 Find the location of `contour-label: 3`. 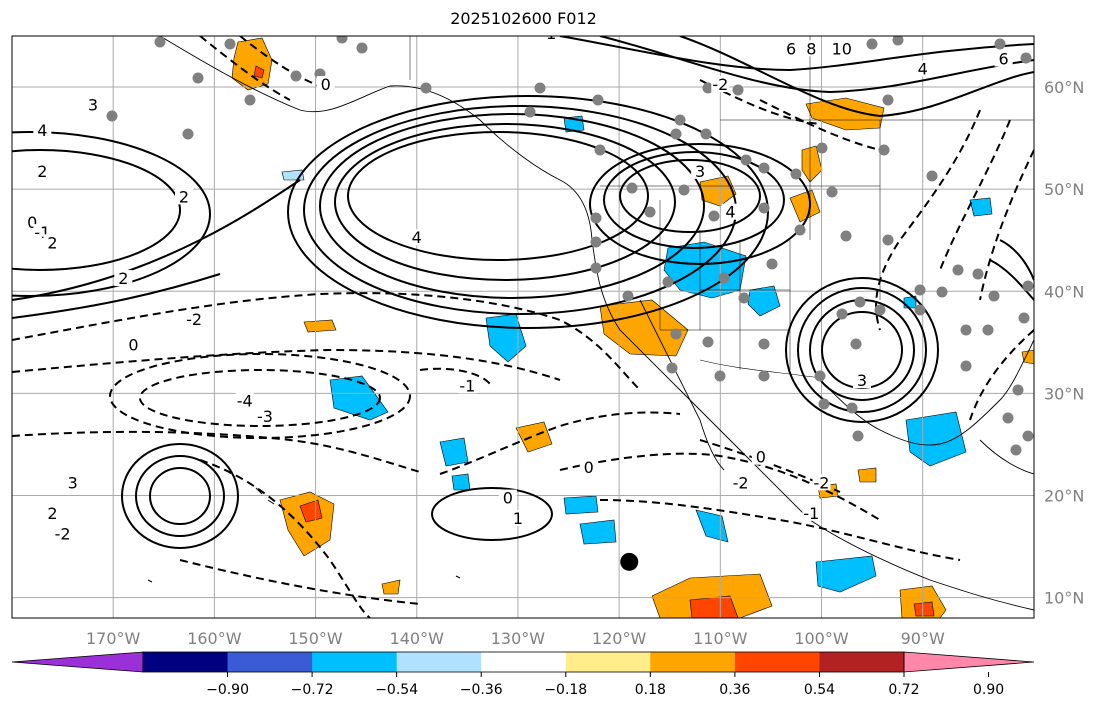

contour-label: 3 is located at coordinates (862, 380).